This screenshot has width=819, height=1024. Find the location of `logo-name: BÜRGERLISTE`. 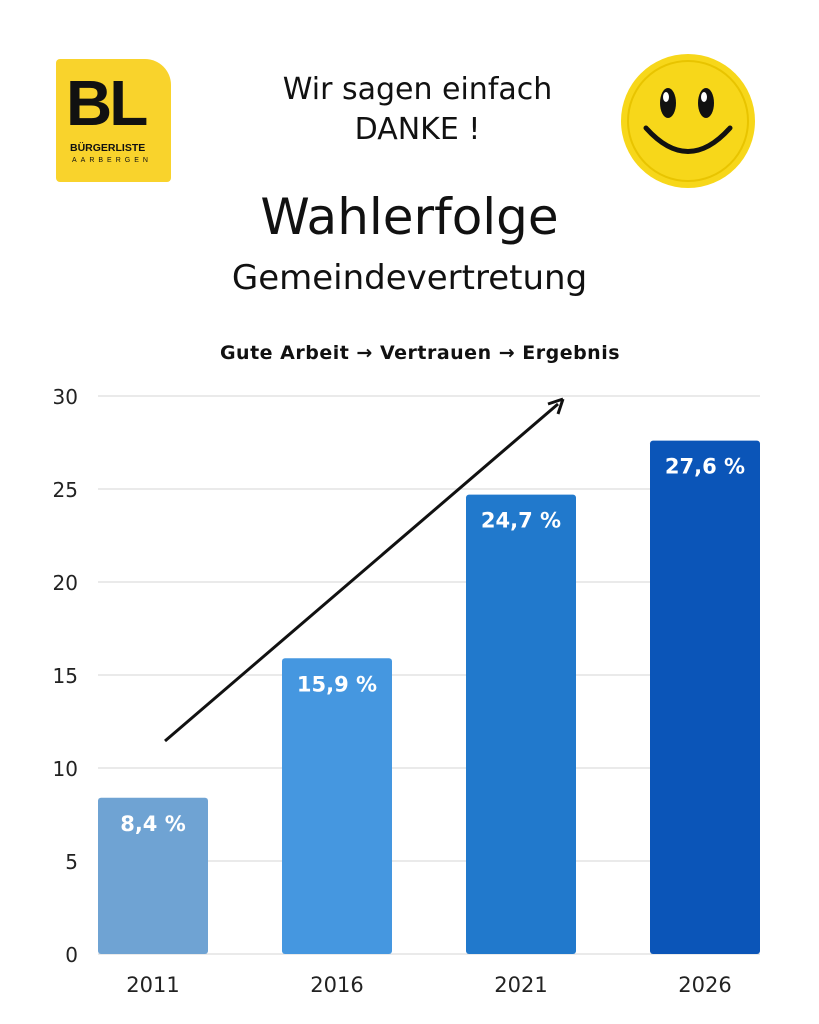

logo-name: BÜRGERLISTE is located at coordinates (108, 148).